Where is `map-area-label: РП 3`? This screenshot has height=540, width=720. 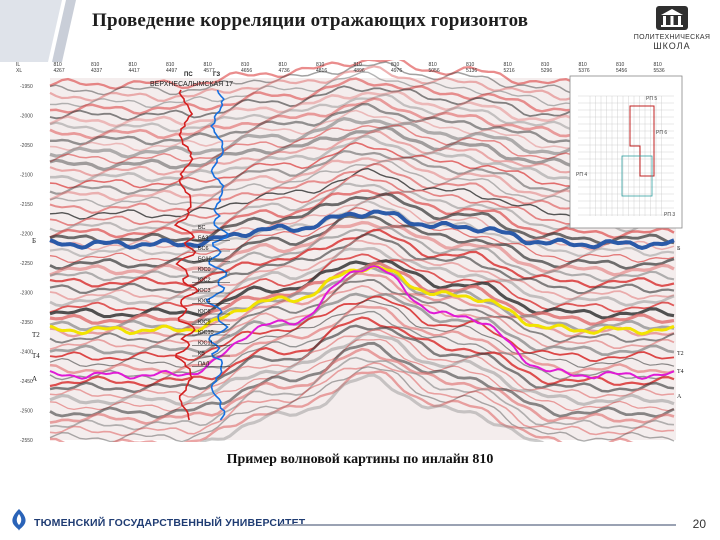 map-area-label: РП 3 is located at coordinates (669, 215).